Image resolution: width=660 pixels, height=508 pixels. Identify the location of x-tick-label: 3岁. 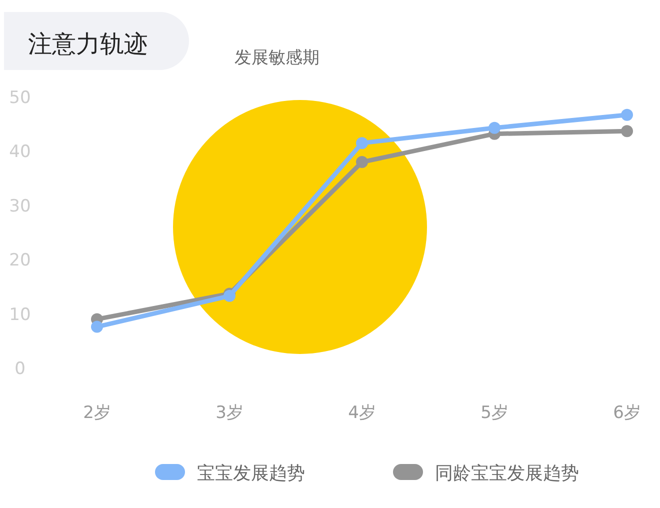
(230, 413).